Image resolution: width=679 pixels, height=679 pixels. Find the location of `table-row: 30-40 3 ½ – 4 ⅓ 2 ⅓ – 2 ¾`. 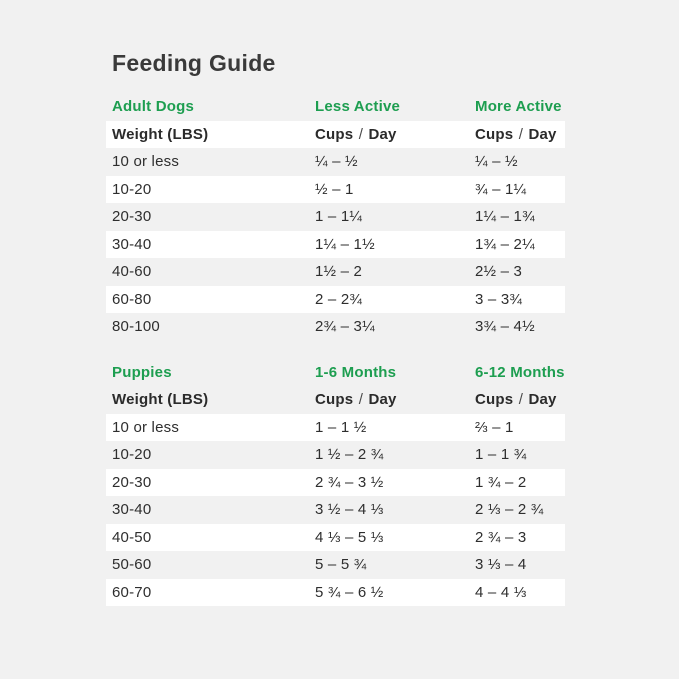

table-row: 30-40 3 ½ – 4 ⅓ 2 ⅓ – 2 ¾ is located at coordinates (335, 510).